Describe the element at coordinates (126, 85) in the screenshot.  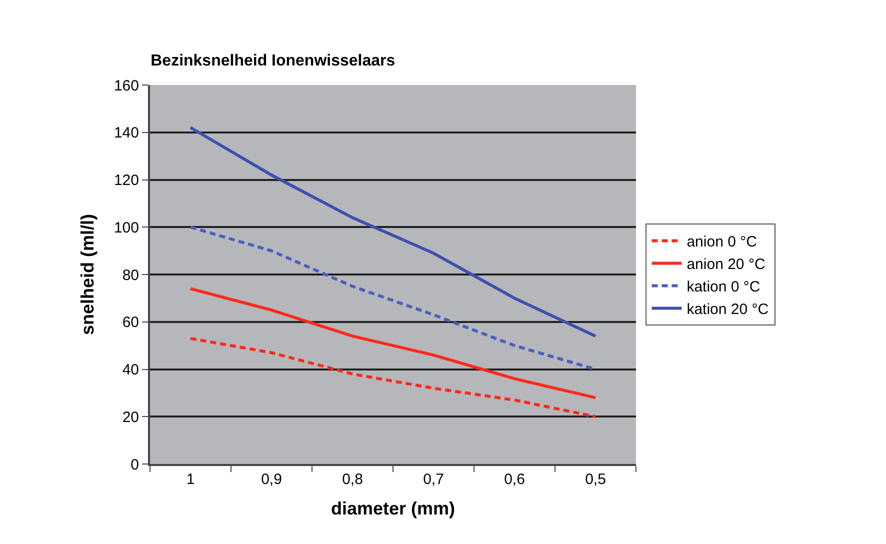
I see `y-tick-label: 160` at that location.